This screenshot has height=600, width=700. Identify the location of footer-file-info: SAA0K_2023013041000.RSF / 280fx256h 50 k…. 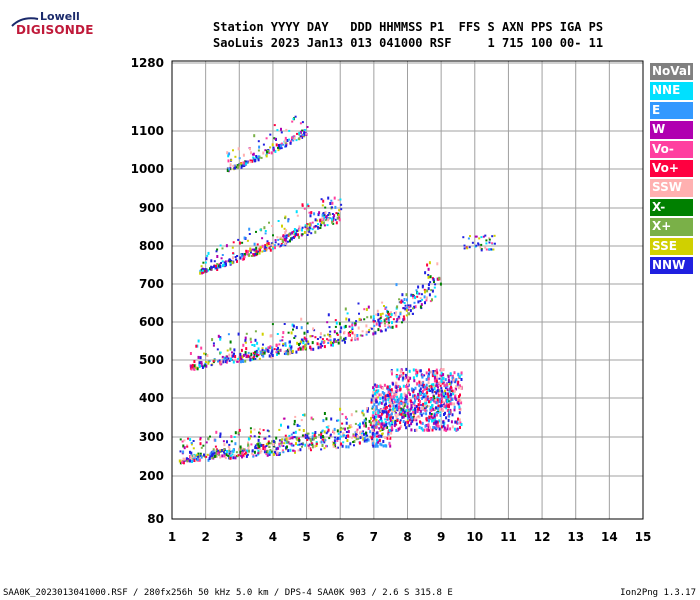
(228, 593).